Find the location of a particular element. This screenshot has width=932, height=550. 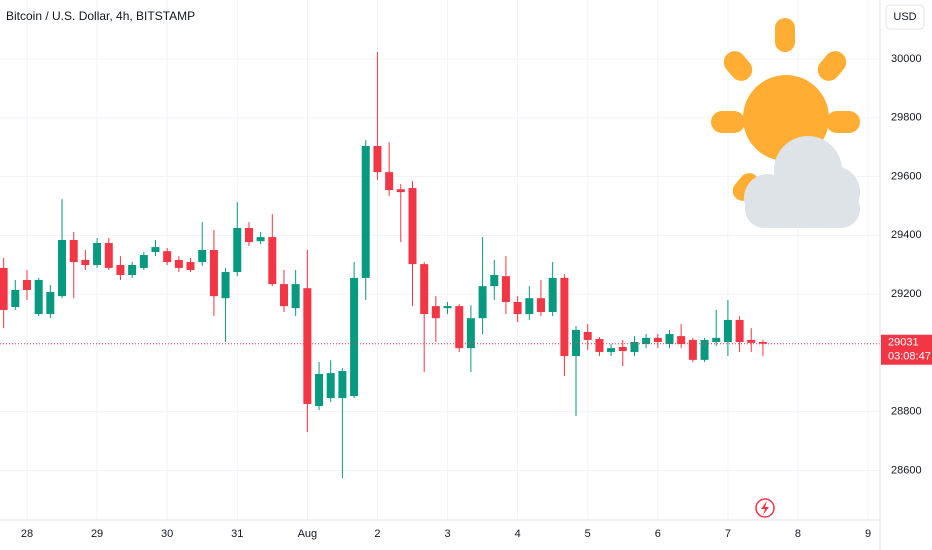

chart-title: Bitcoin / U.S. Dollar, 4h, BITSTAMP is located at coordinates (100, 16).